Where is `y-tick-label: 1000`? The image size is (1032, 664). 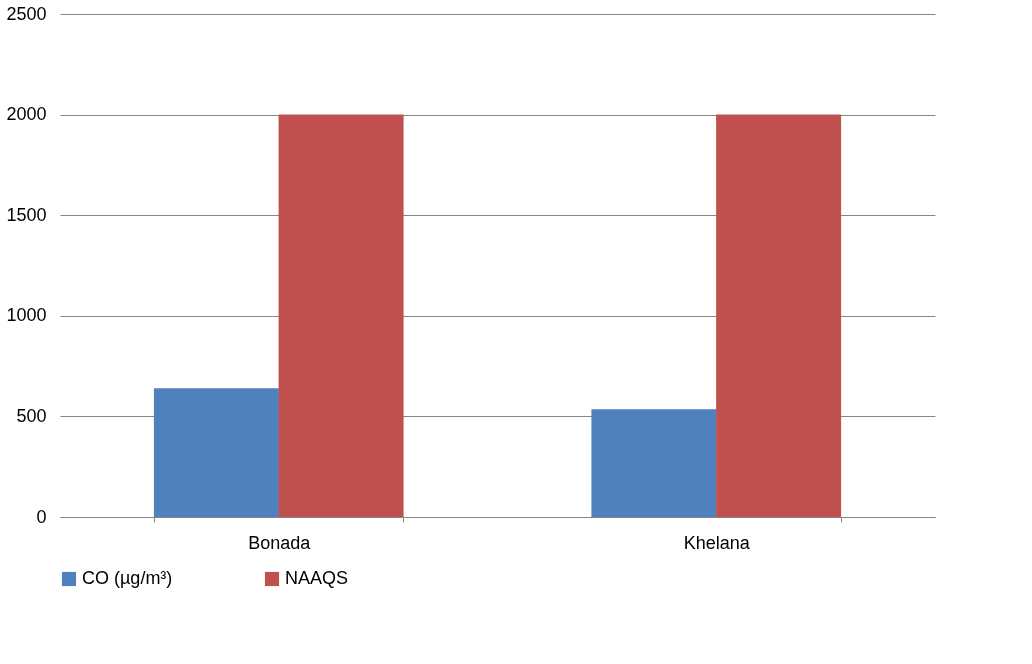
y-tick-label: 1000 is located at coordinates (26, 315).